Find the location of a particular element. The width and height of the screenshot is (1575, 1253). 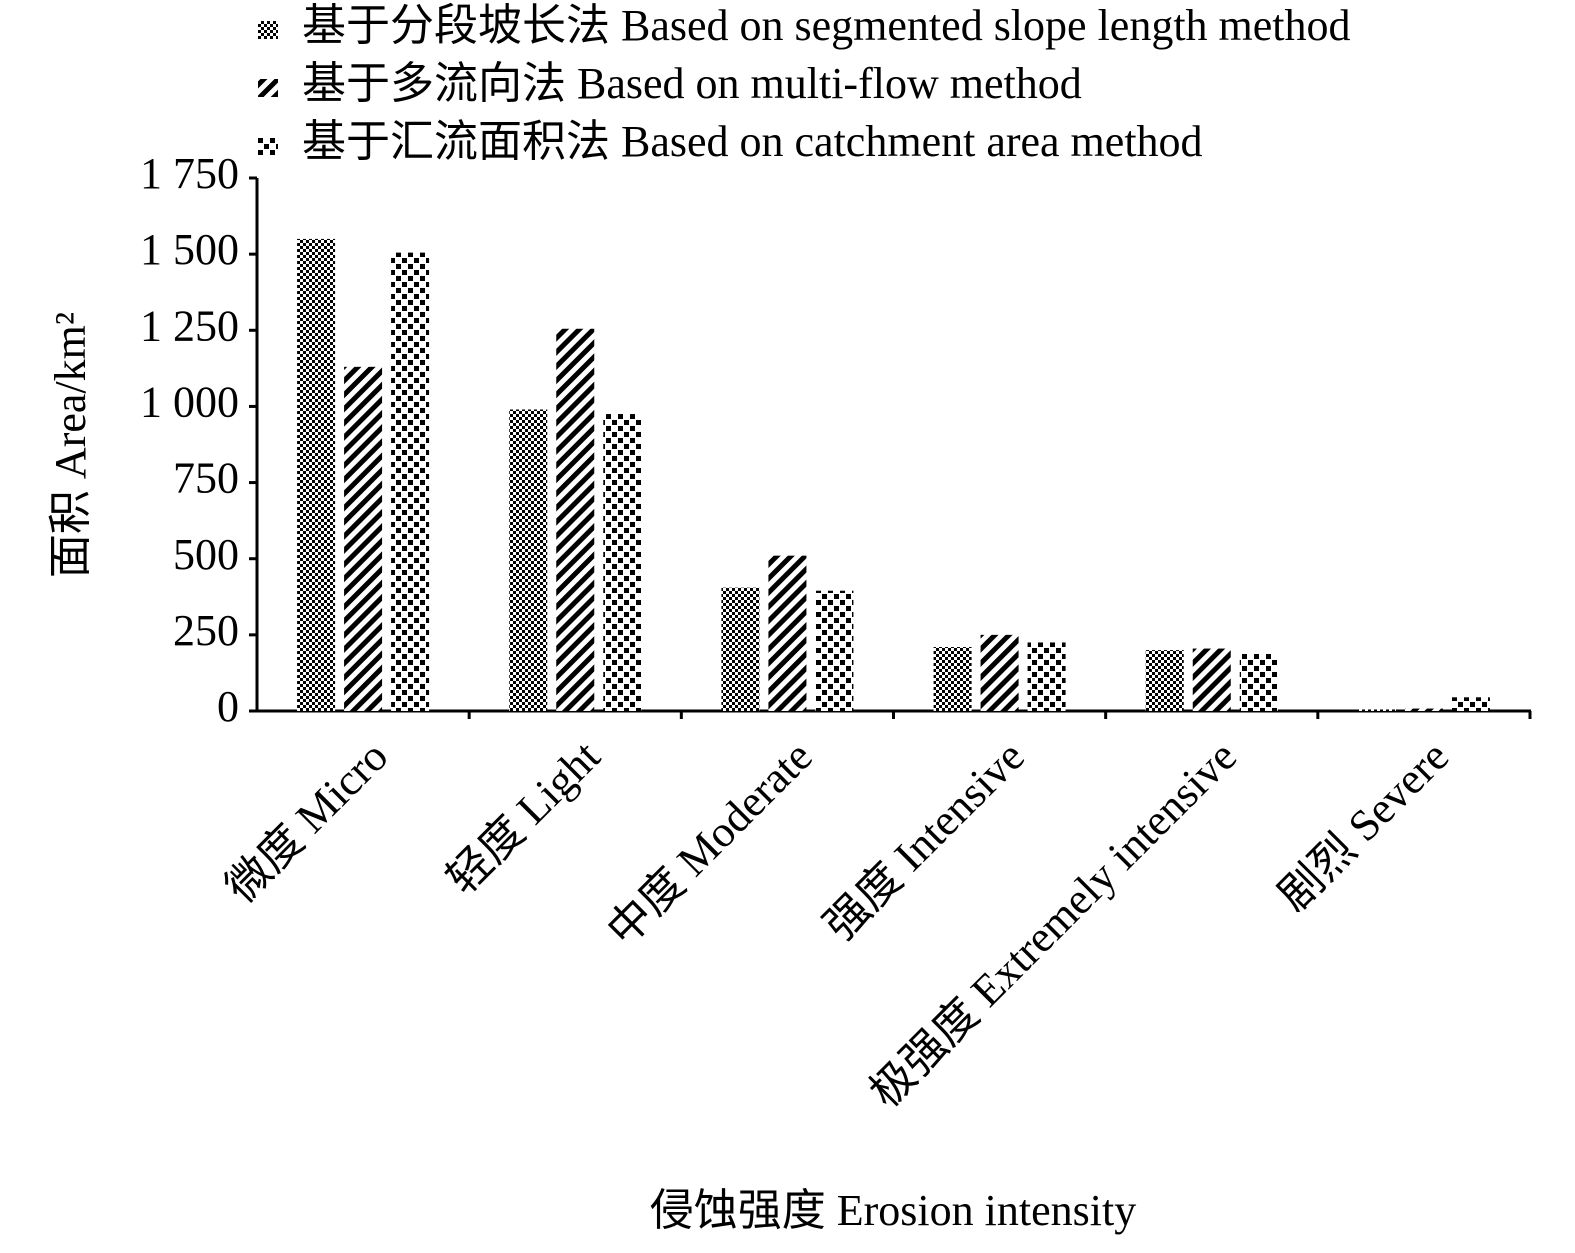

x-tick-label: 微度 Micro is located at coordinates (307, 822).